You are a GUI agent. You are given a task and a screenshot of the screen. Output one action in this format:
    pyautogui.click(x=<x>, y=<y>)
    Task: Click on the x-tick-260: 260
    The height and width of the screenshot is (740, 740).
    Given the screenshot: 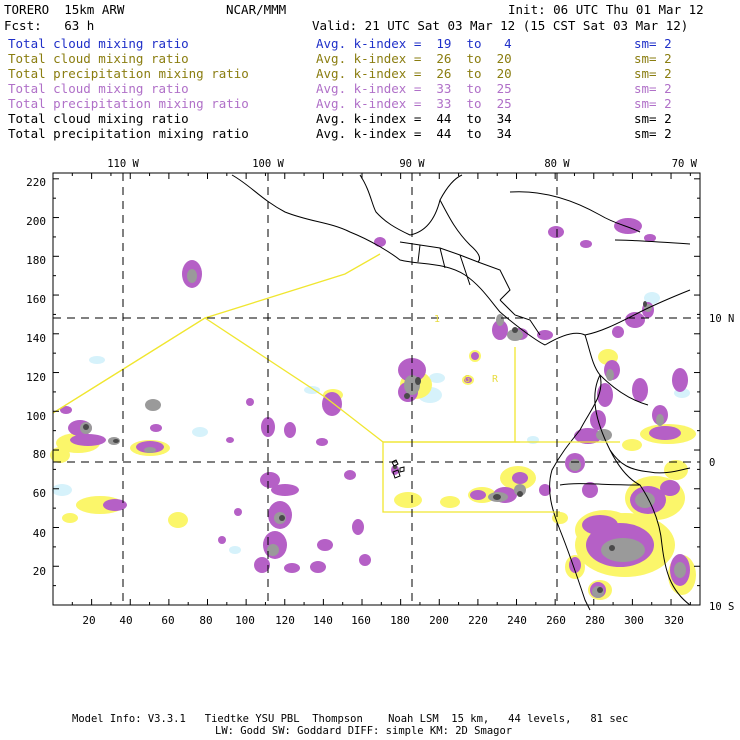 What is the action you would take?
    pyautogui.click(x=556, y=620)
    